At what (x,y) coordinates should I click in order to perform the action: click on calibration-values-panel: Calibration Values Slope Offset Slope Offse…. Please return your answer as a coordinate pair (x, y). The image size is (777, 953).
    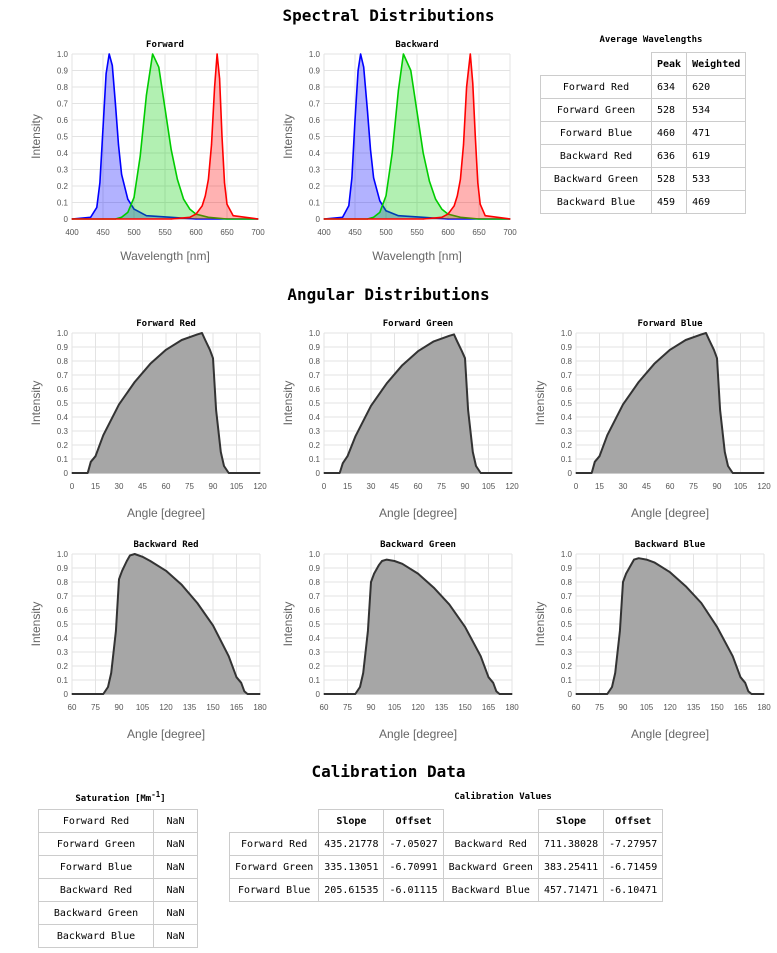
    Looking at the image, I should click on (502, 847).